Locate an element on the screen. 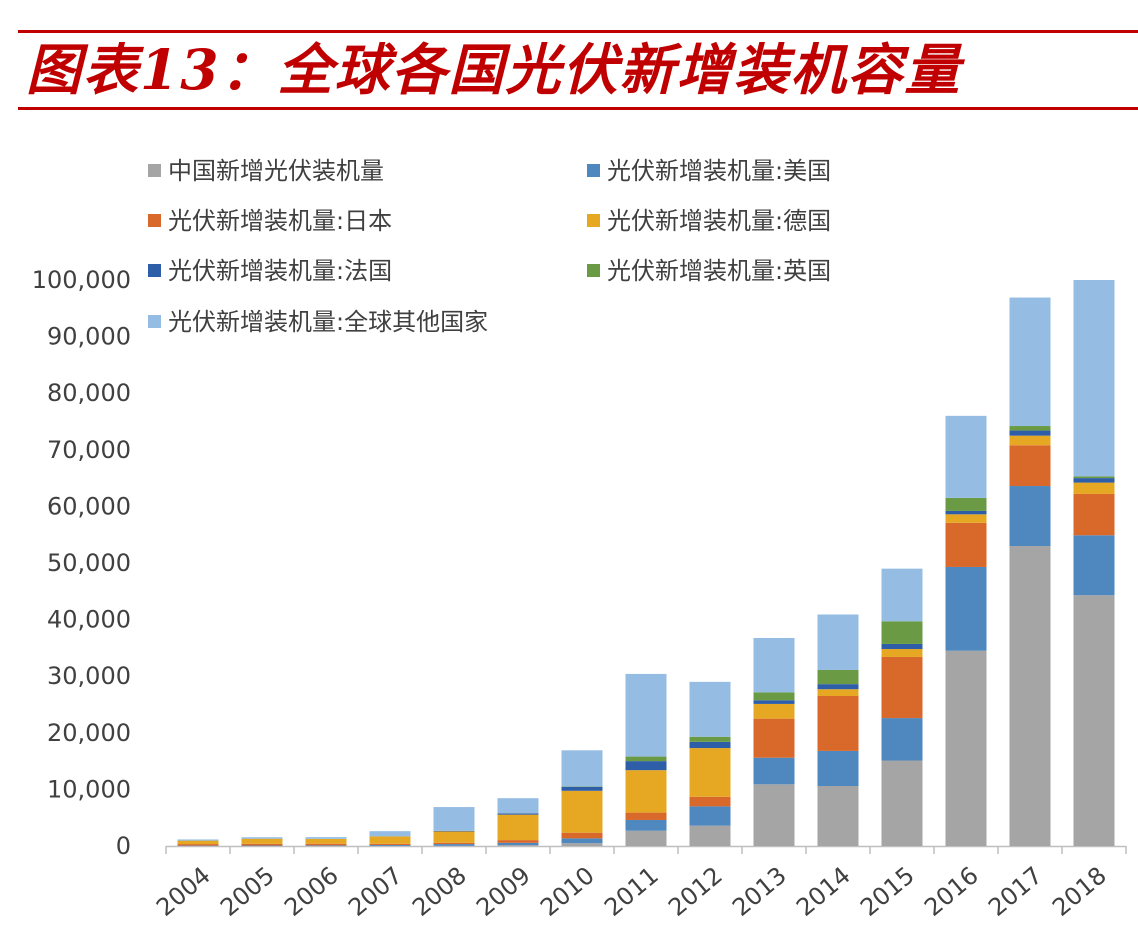 This screenshot has height=942, width=1138. y-tick-label: 30,000 is located at coordinates (89, 676).